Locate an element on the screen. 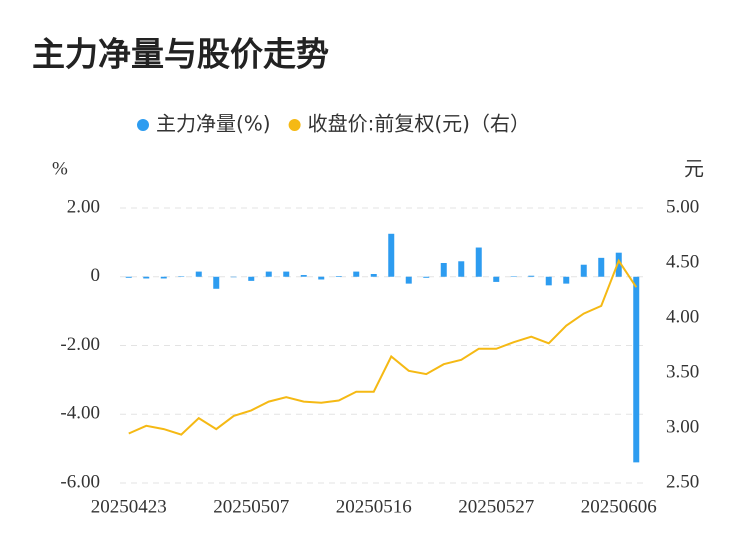 The image size is (750, 558). y2-tick-label: 3.50 is located at coordinates (682, 371).